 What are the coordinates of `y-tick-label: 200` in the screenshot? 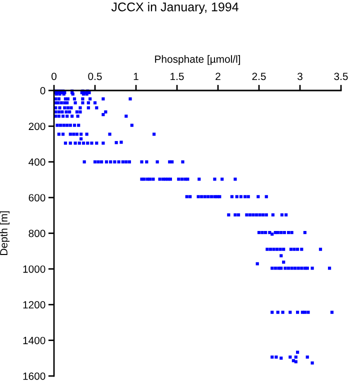 It's located at (37, 126).